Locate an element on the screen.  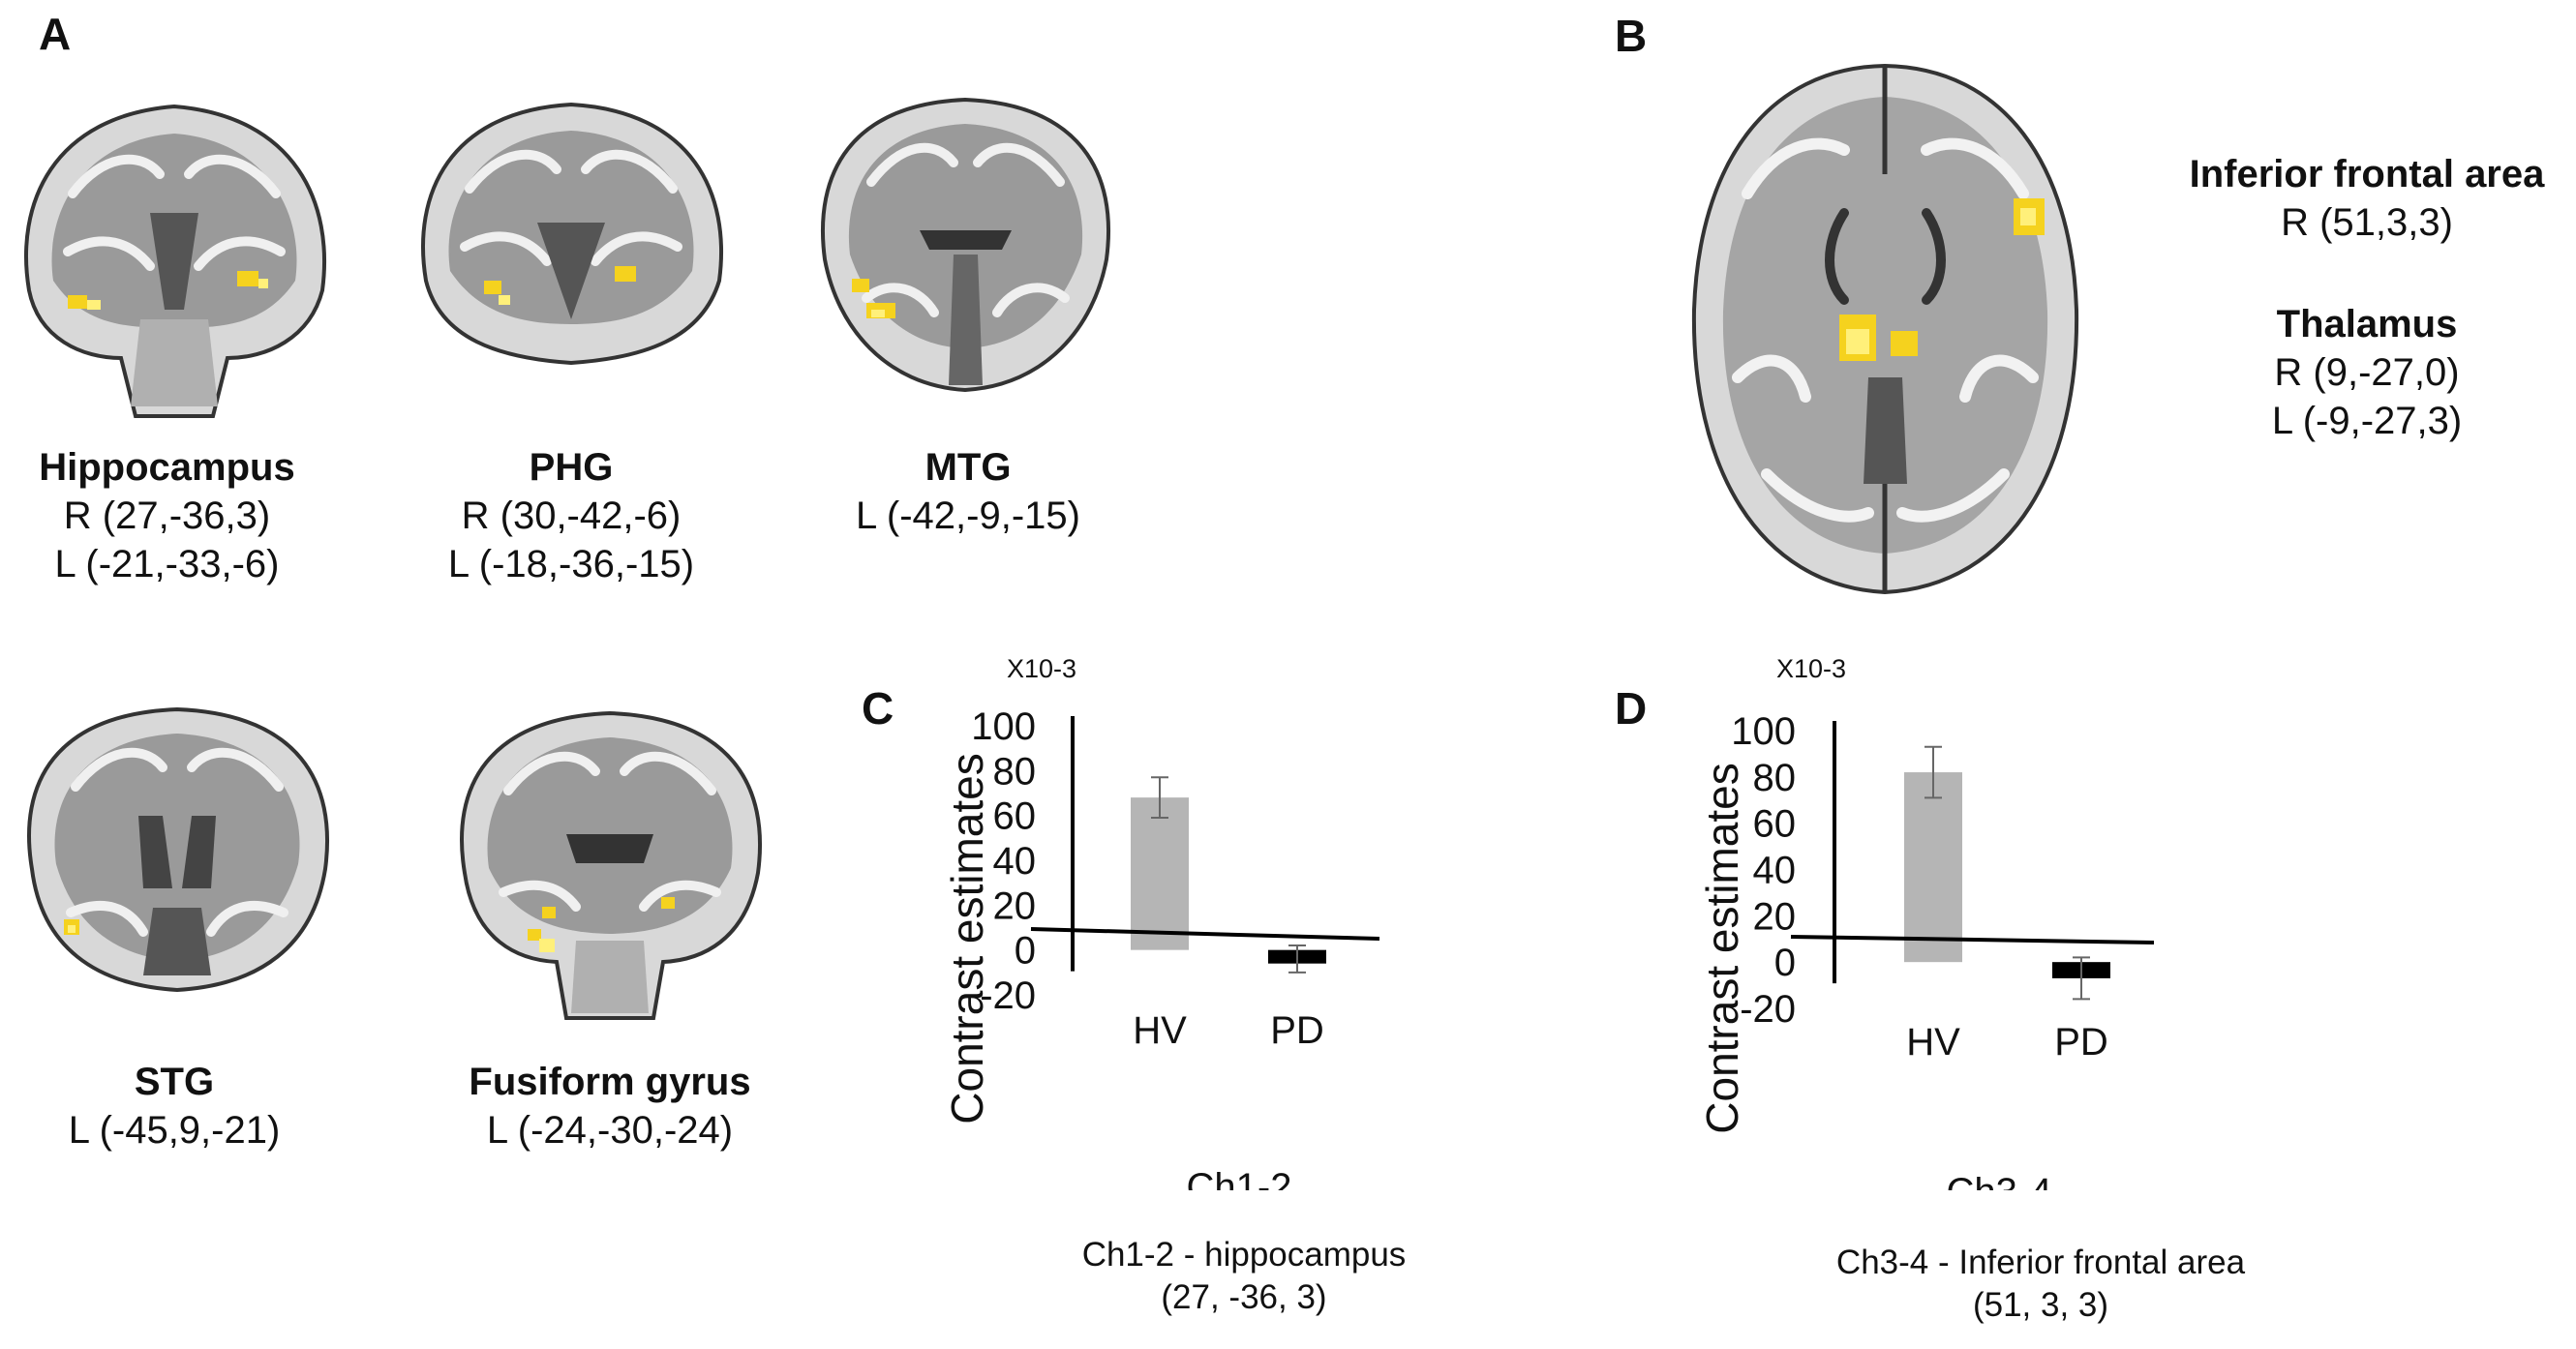
caption-line: Ch1-2 - hippocampus is located at coordinates (1244, 1255).